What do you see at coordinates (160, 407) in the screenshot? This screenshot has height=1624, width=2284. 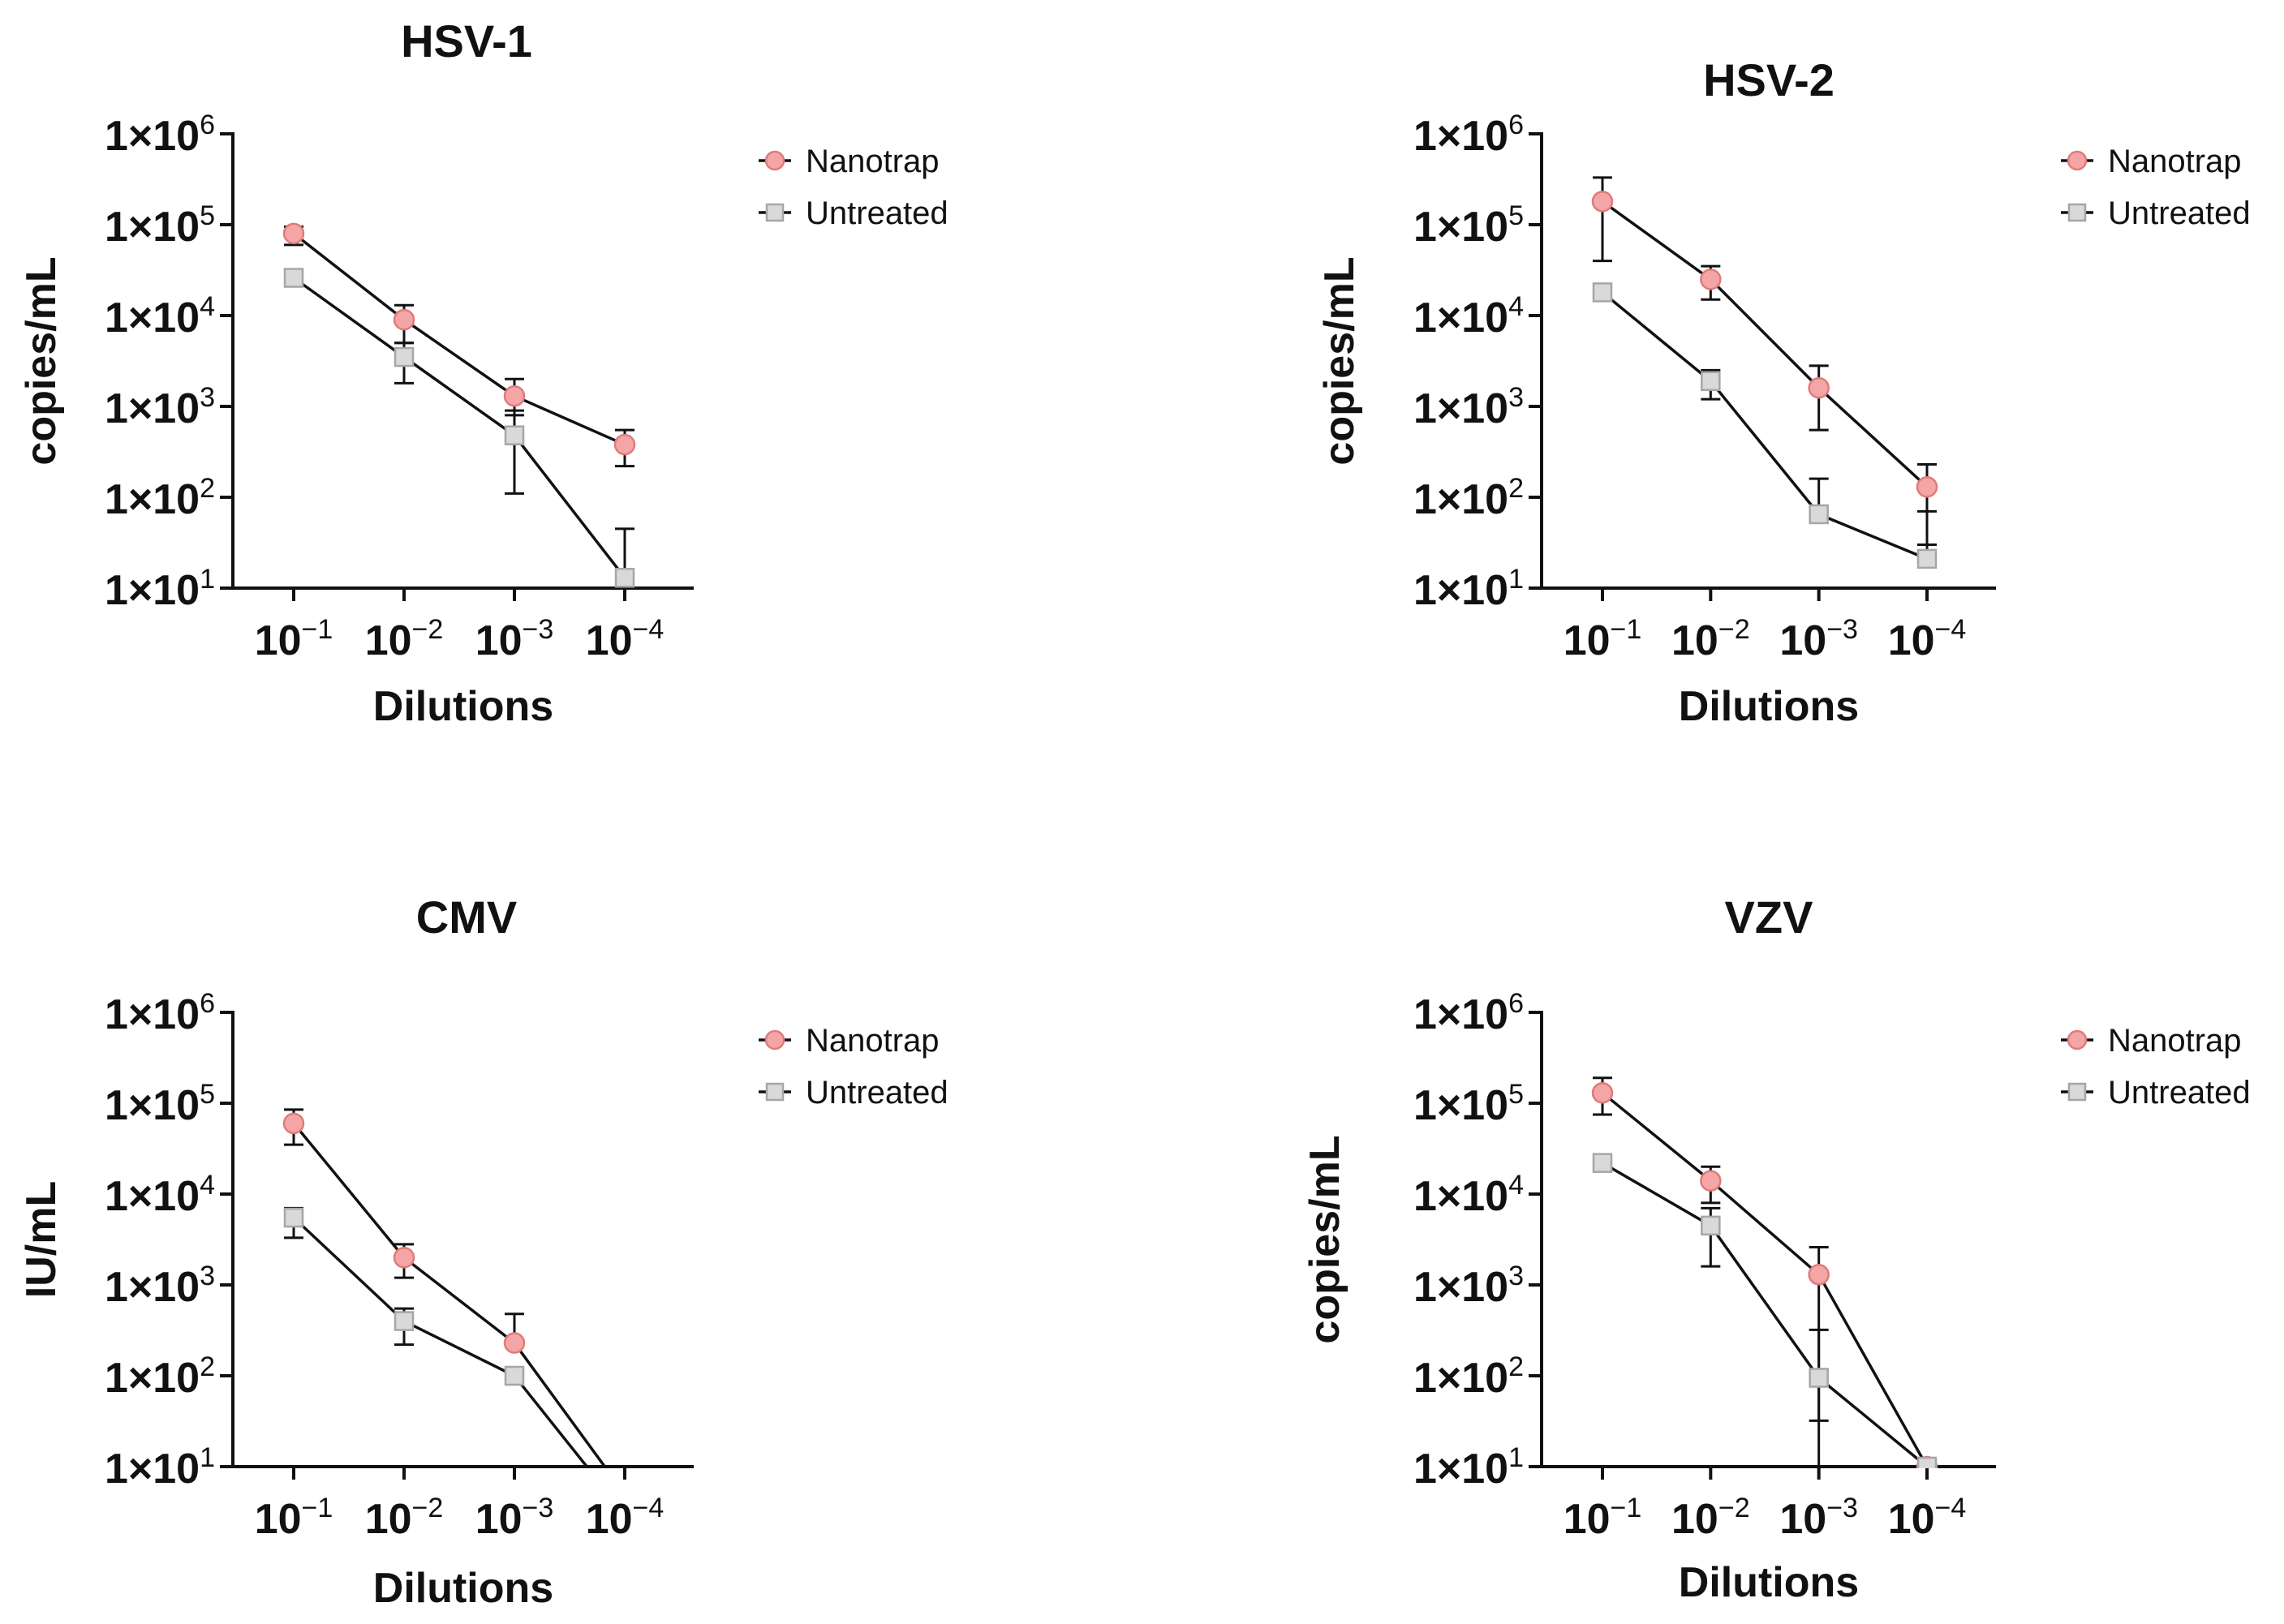 I see `y-tick-label: 1×10³` at bounding box center [160, 407].